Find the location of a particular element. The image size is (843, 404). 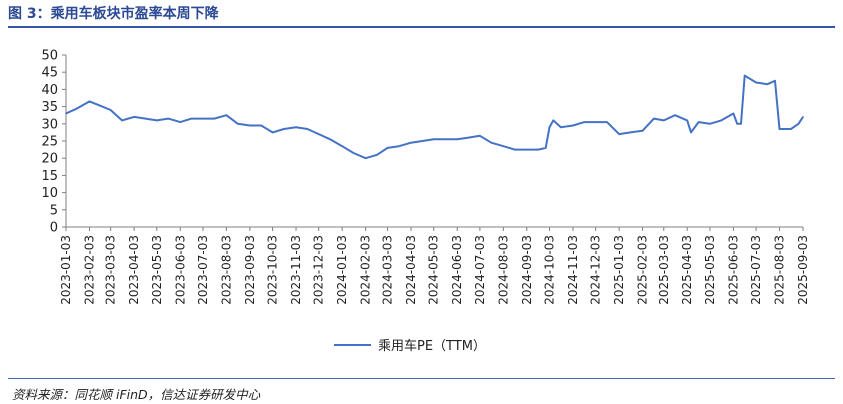

y-tick-label: 20 is located at coordinates (49, 159).